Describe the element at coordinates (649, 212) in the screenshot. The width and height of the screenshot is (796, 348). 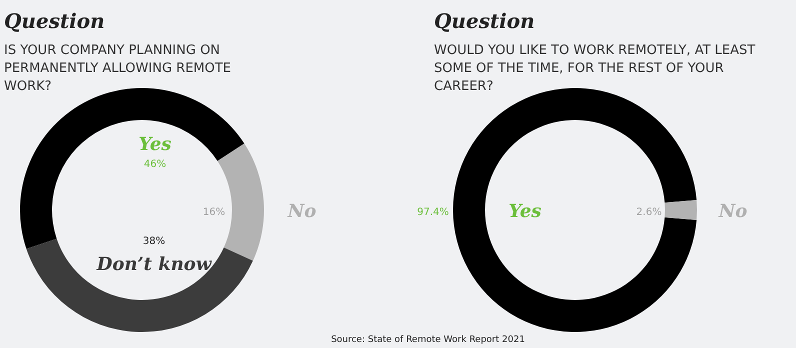
I see `data-label: 2.6%` at that location.